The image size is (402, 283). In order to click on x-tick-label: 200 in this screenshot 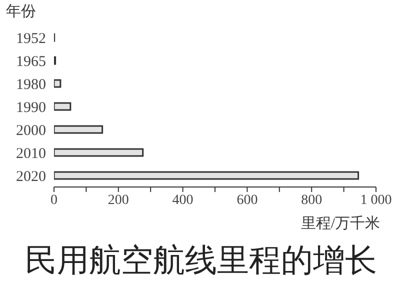, I will do `click(118, 200)`.